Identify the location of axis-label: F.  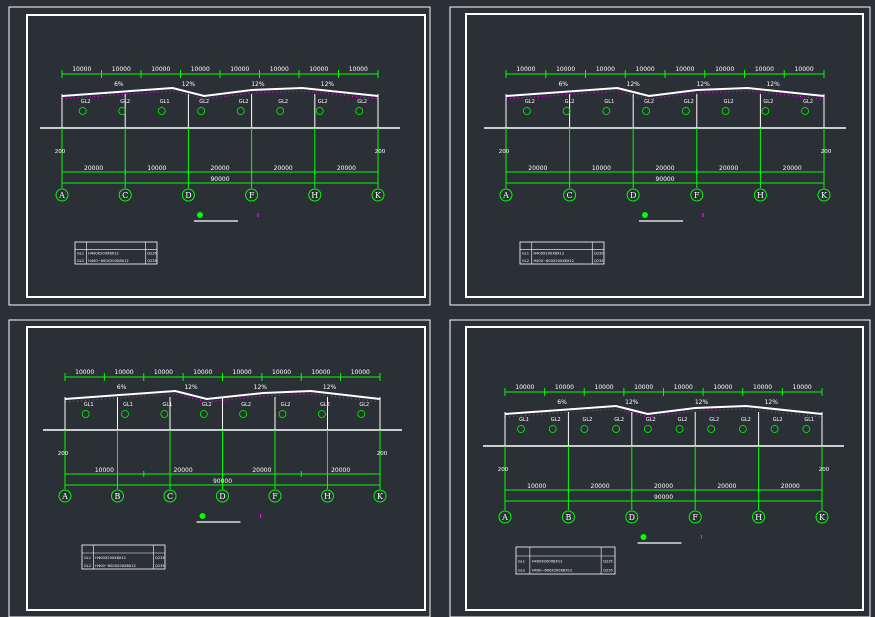
(252, 195).